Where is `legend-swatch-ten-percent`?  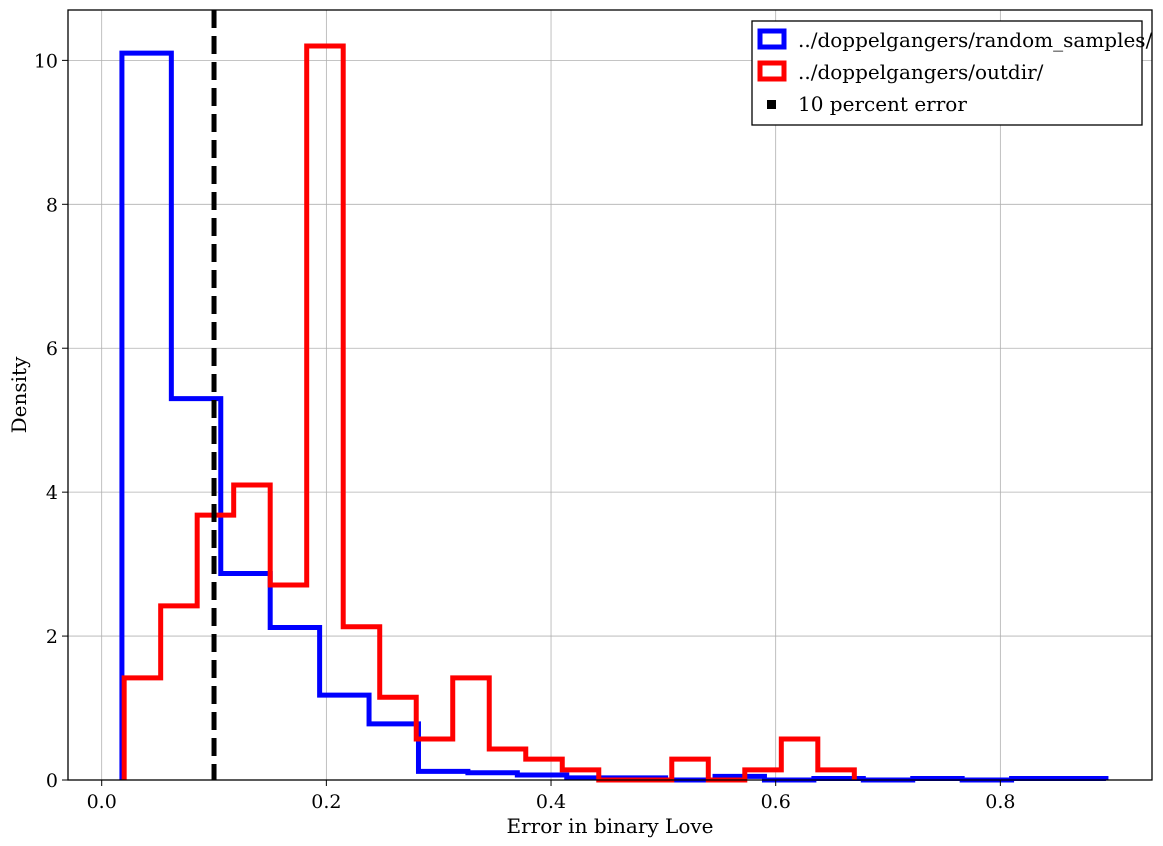
legend-swatch-ten-percent is located at coordinates (771, 104).